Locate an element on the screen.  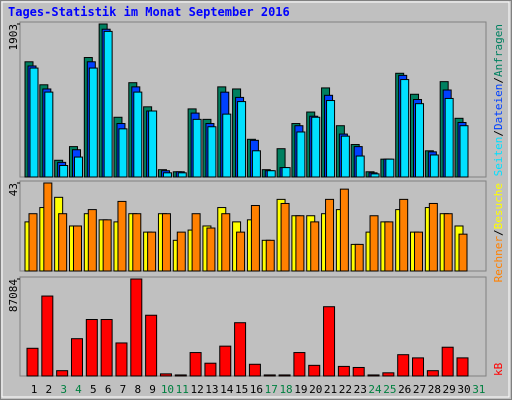
x-tick-label: 29 is located at coordinates (449, 389).